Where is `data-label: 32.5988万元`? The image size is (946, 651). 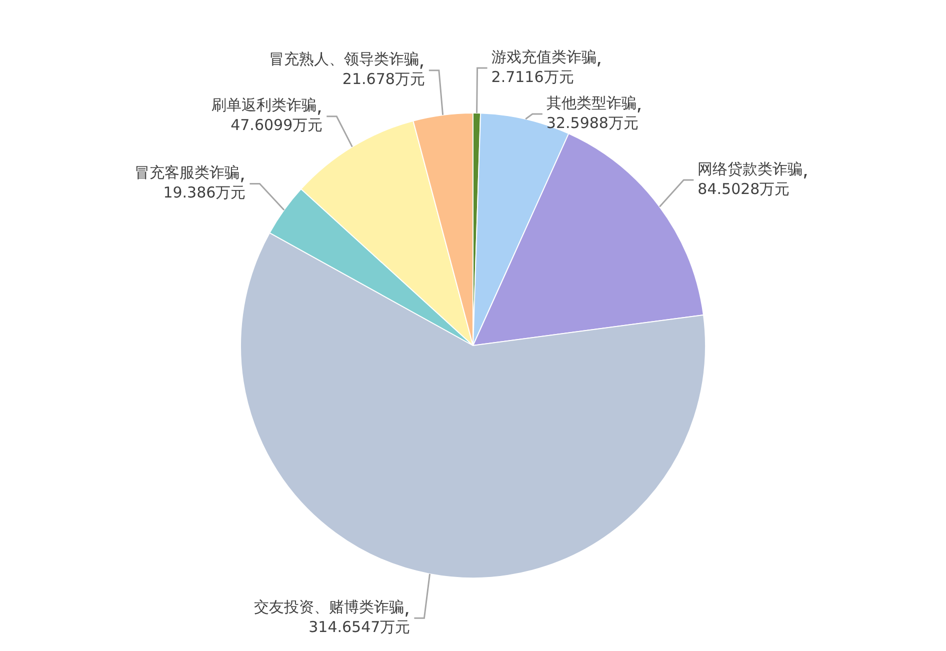 data-label: 32.5988万元 is located at coordinates (592, 123).